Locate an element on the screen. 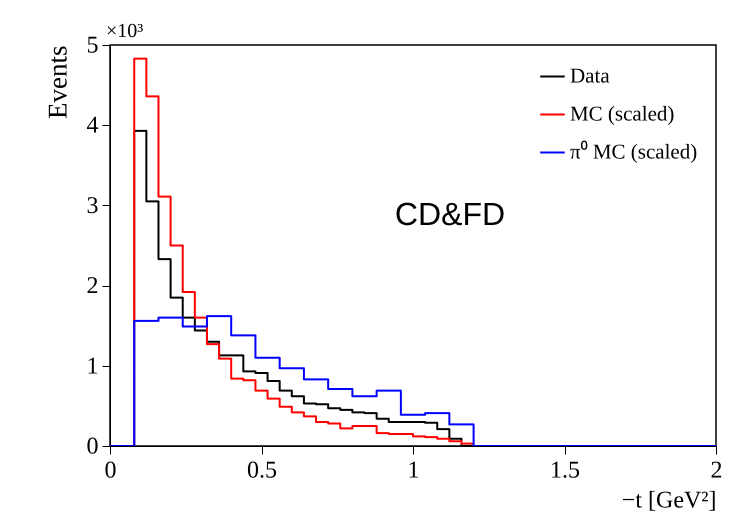 The image size is (749, 526). y-tick-label: 2 is located at coordinates (92, 286).